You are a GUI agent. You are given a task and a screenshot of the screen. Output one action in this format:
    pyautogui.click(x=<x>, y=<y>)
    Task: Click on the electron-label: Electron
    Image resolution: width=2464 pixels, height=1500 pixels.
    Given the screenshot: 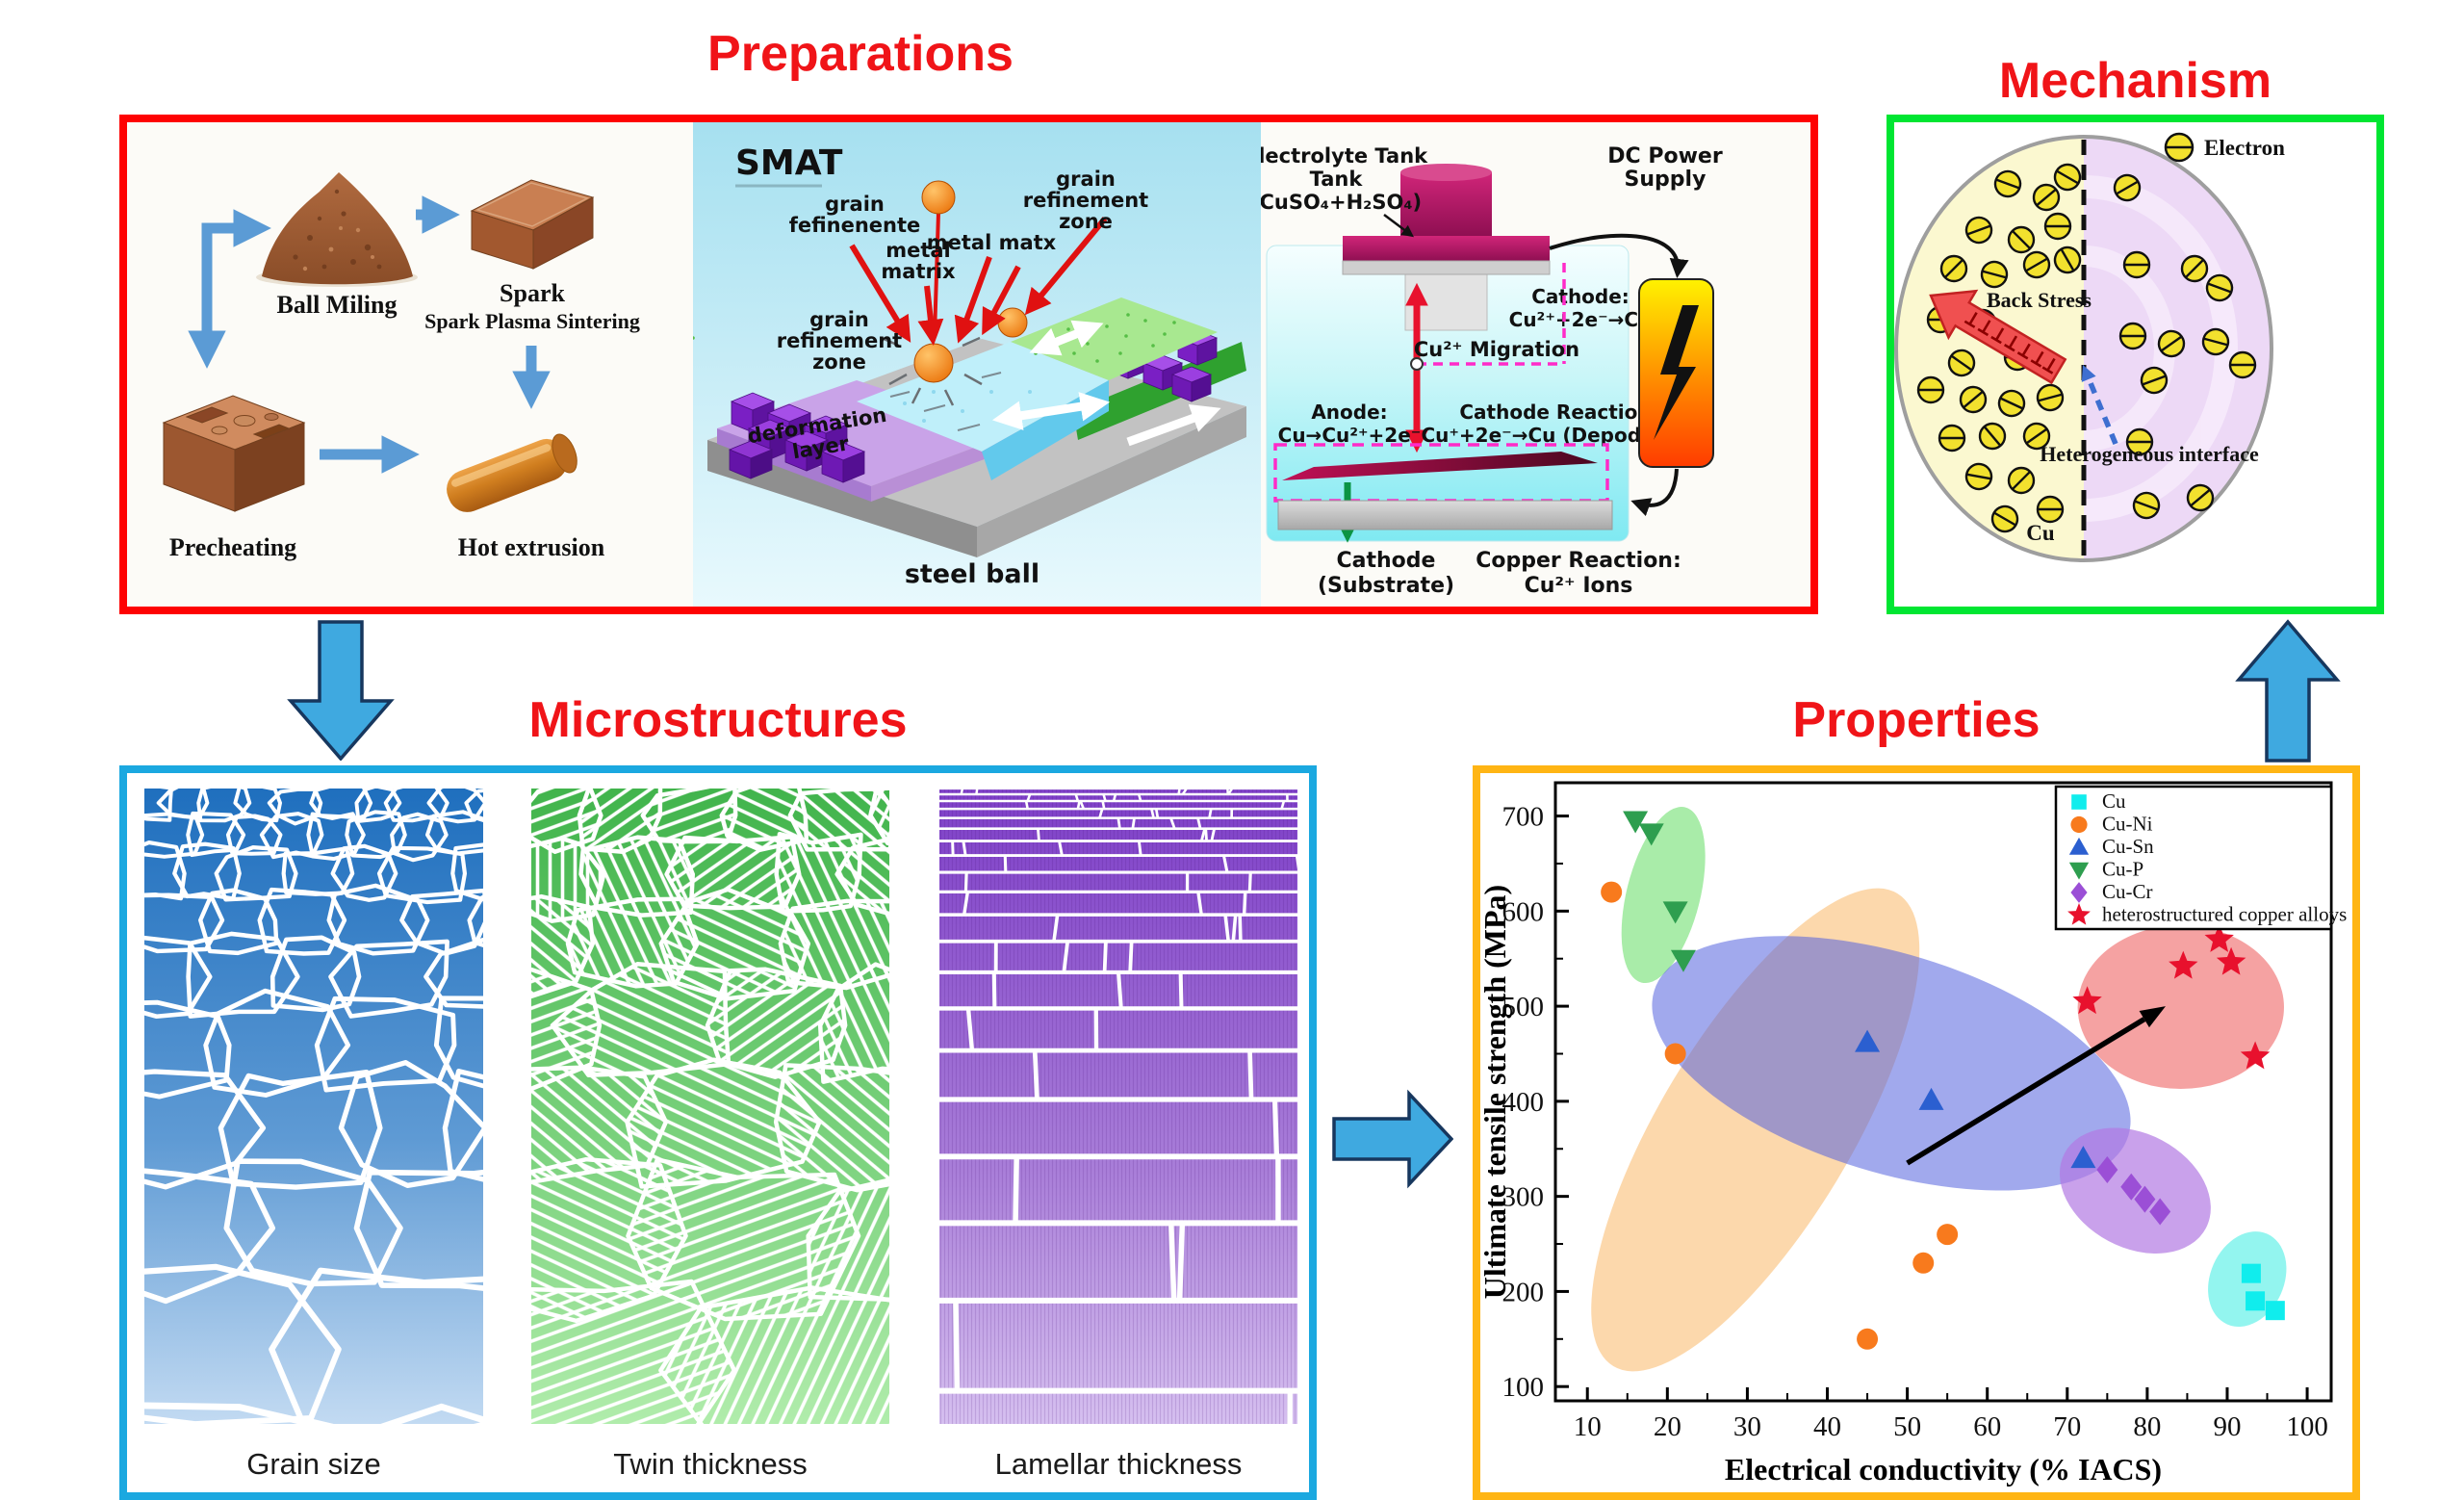 What is the action you would take?
    pyautogui.click(x=2244, y=148)
    